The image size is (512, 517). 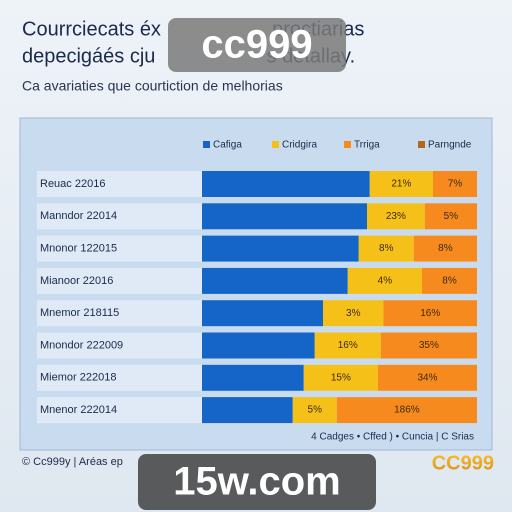 I want to click on category-label: Mnemor 218115, so click(x=79, y=313).